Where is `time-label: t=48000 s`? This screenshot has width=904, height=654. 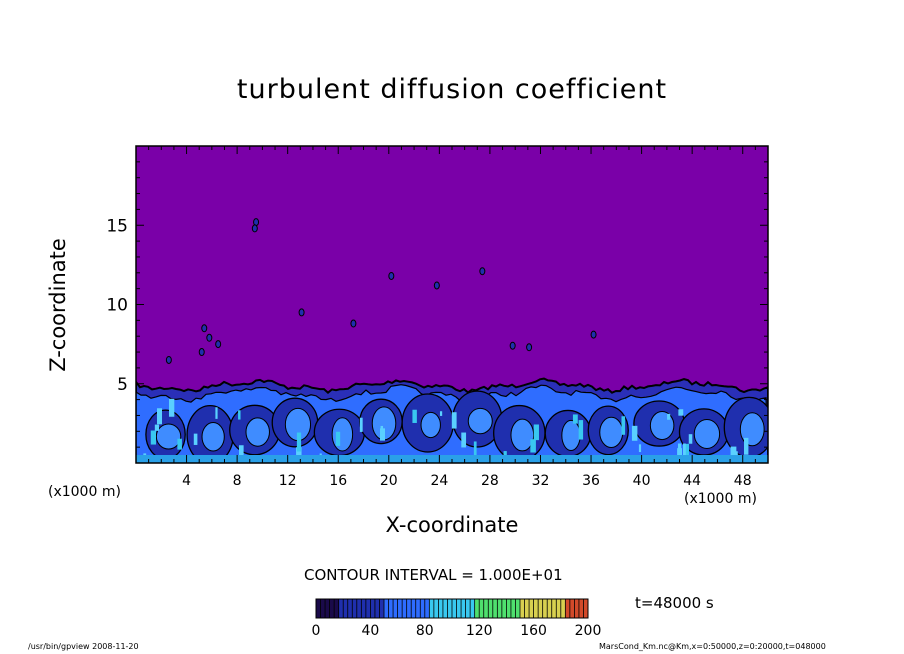 time-label: t=48000 s is located at coordinates (674, 603).